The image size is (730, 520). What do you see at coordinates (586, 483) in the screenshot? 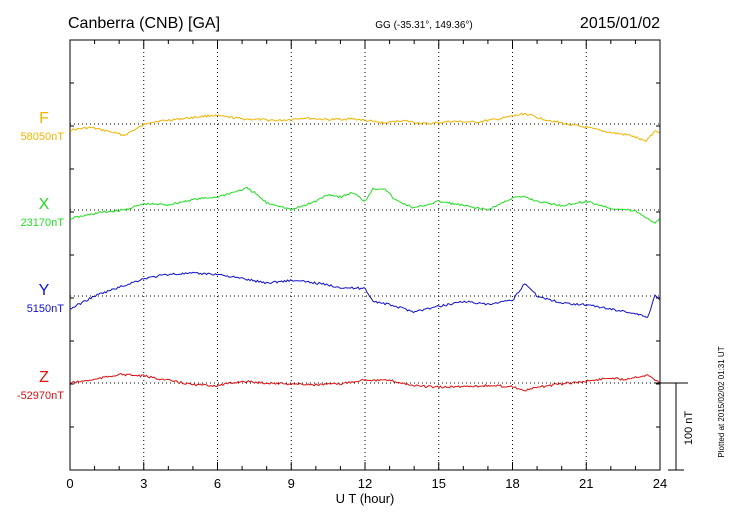
I see `x-tick-label: 21` at bounding box center [586, 483].